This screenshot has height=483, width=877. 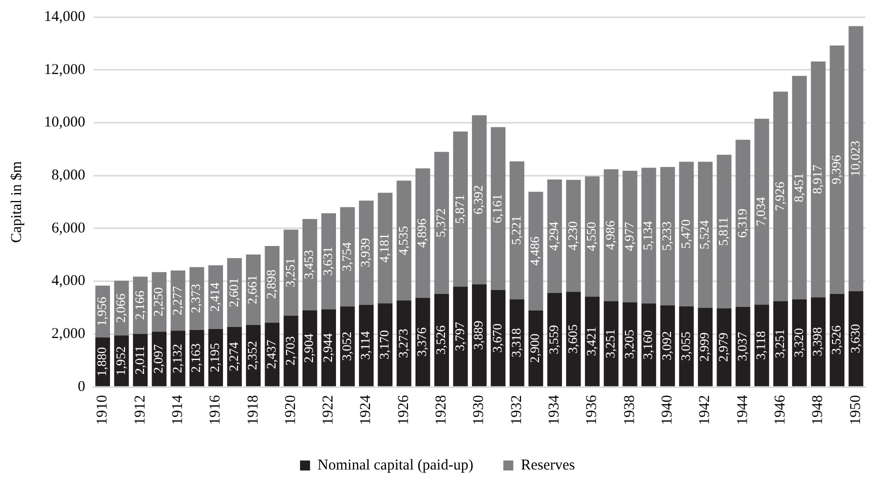 I want to click on data-label: 6,319, so click(x=742, y=223).